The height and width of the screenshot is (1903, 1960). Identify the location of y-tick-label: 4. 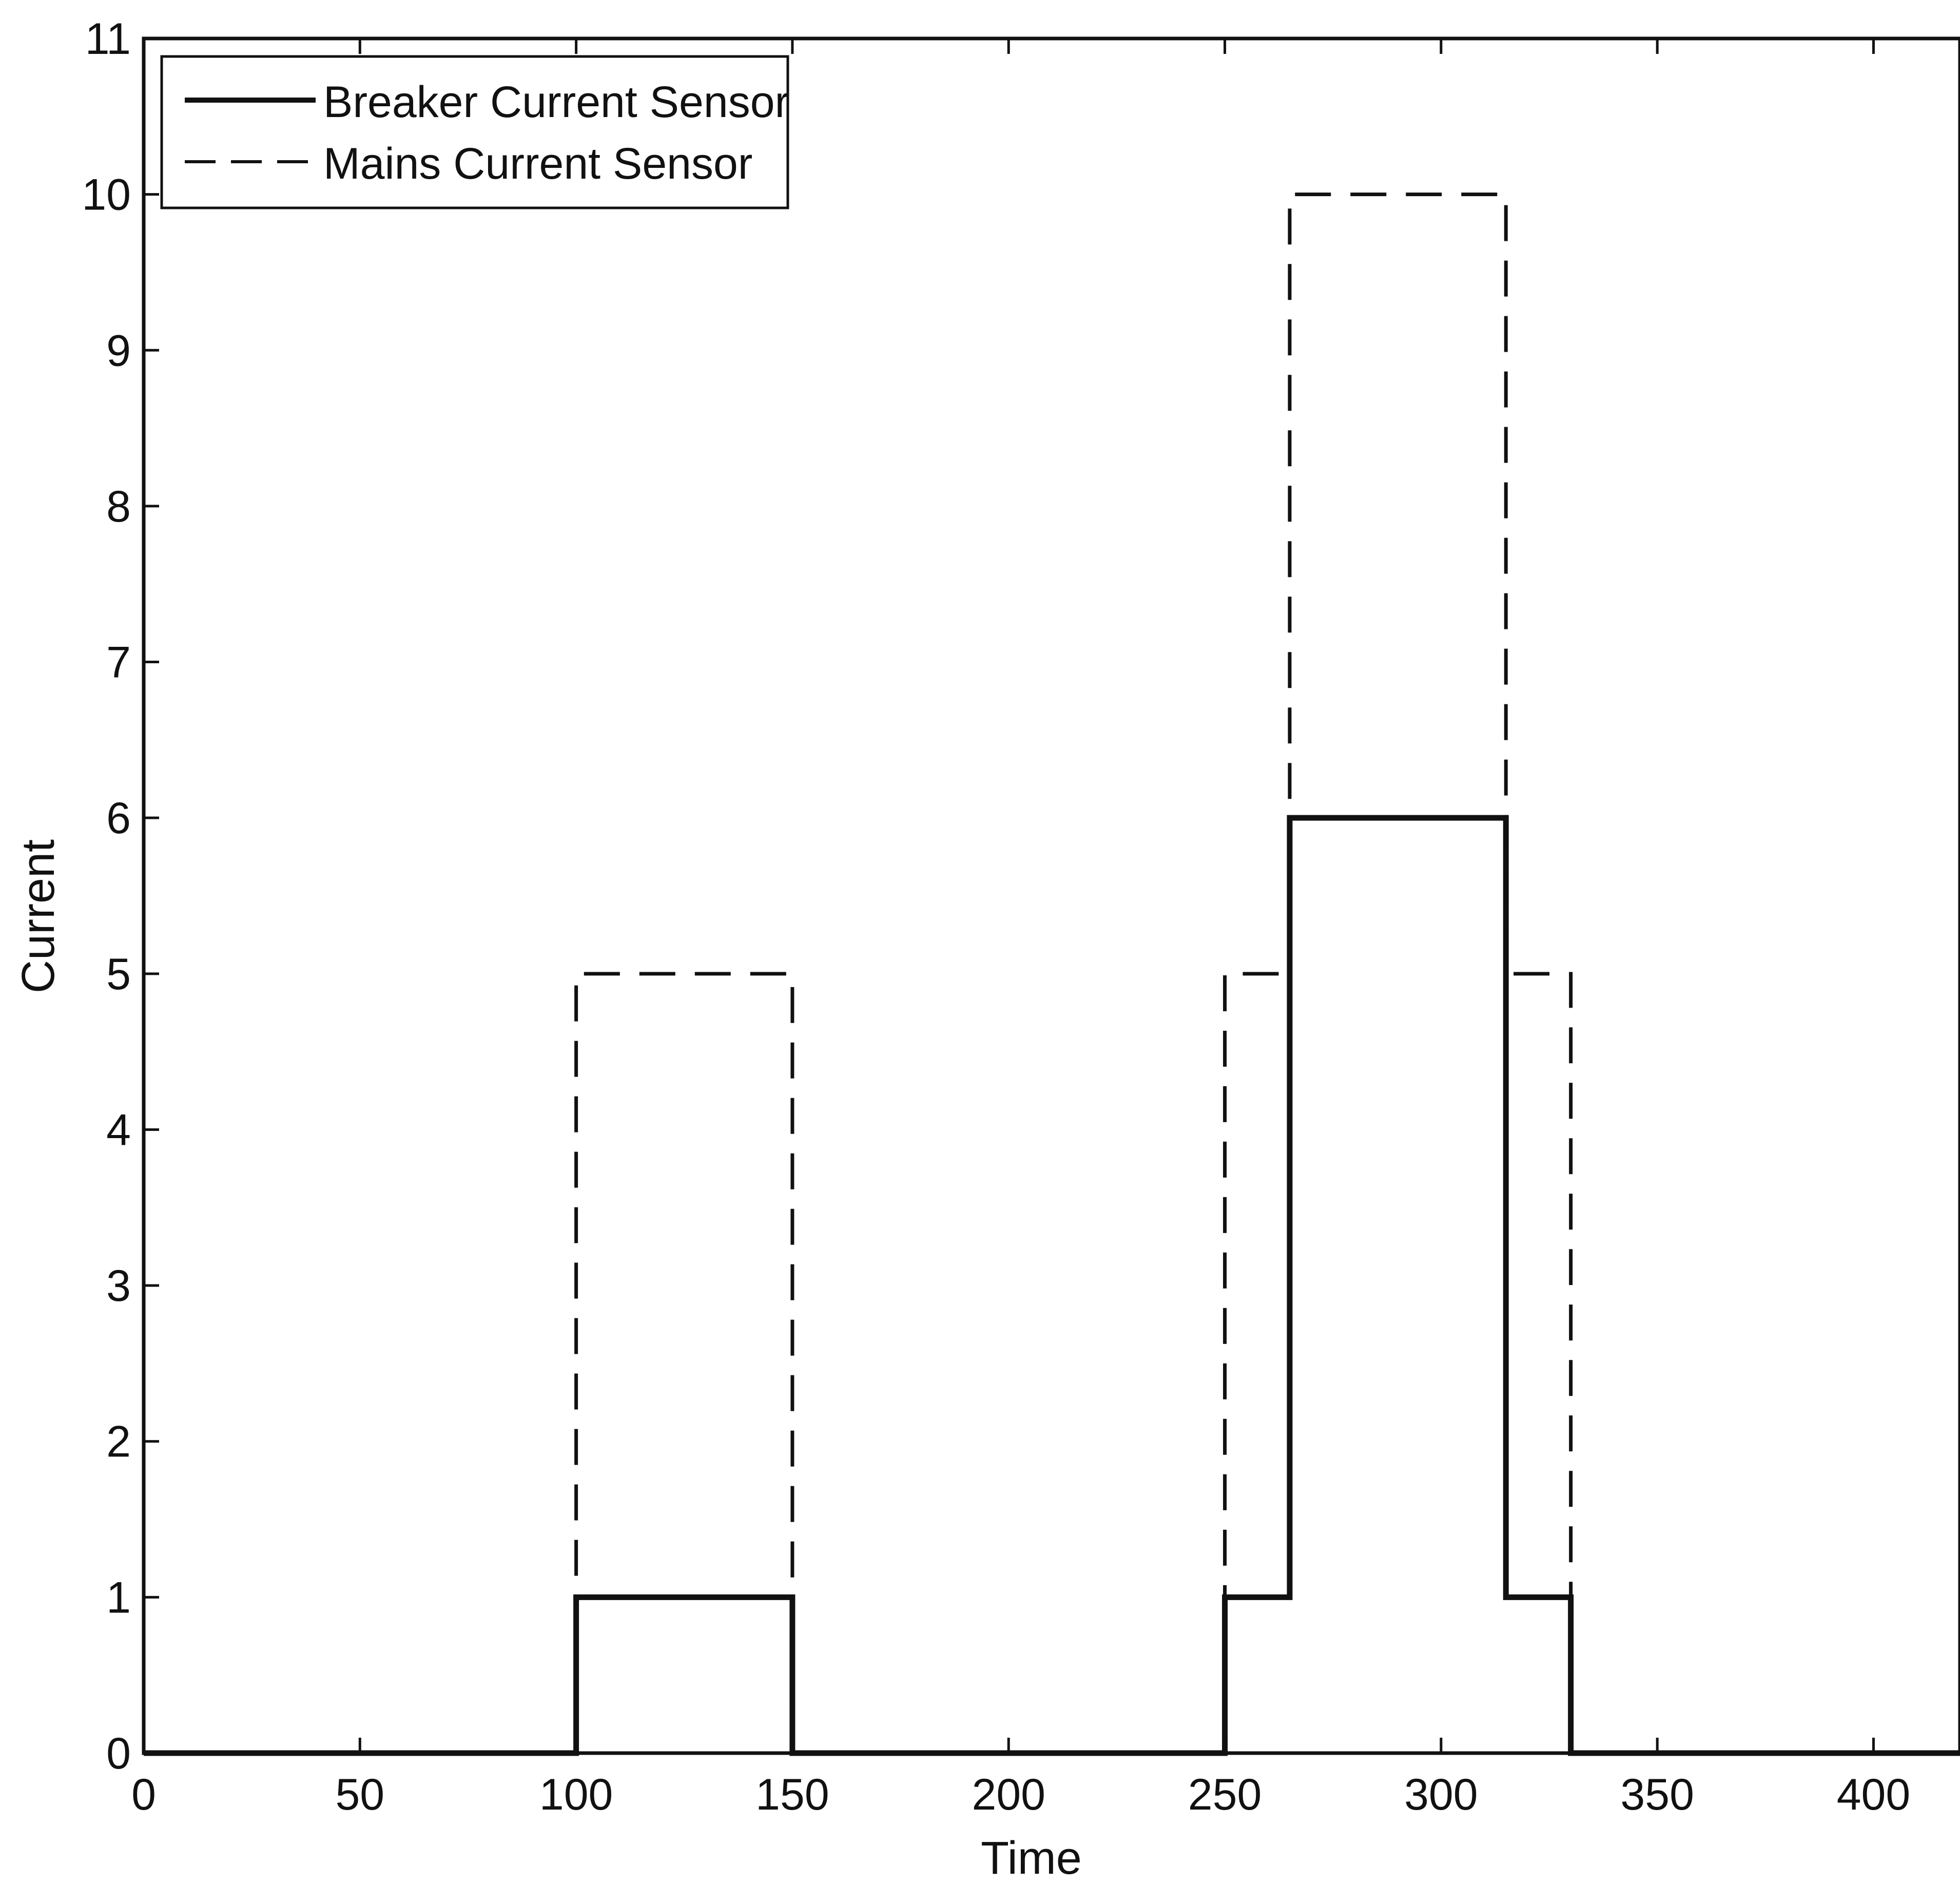
(118, 1130).